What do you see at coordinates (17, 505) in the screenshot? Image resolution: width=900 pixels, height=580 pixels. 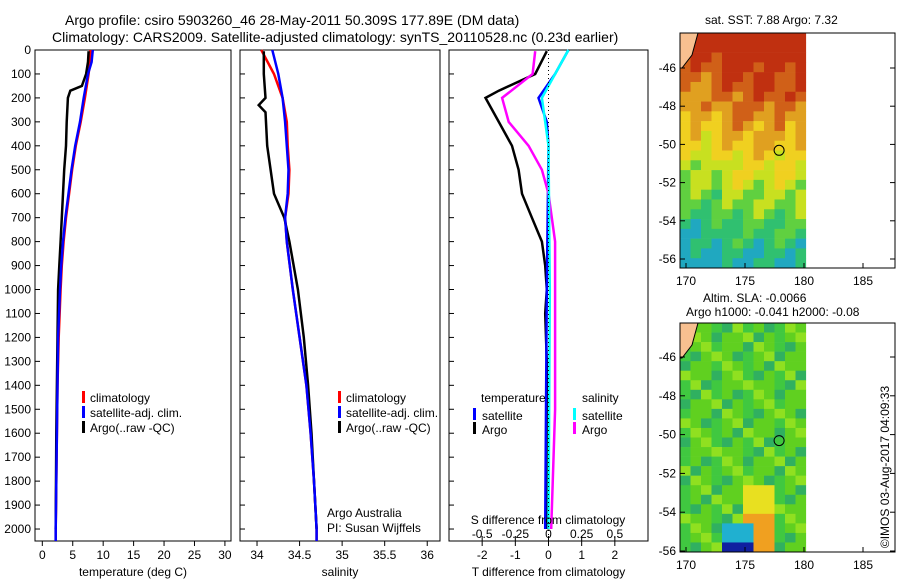 I see `y-tick-label: 1900` at bounding box center [17, 505].